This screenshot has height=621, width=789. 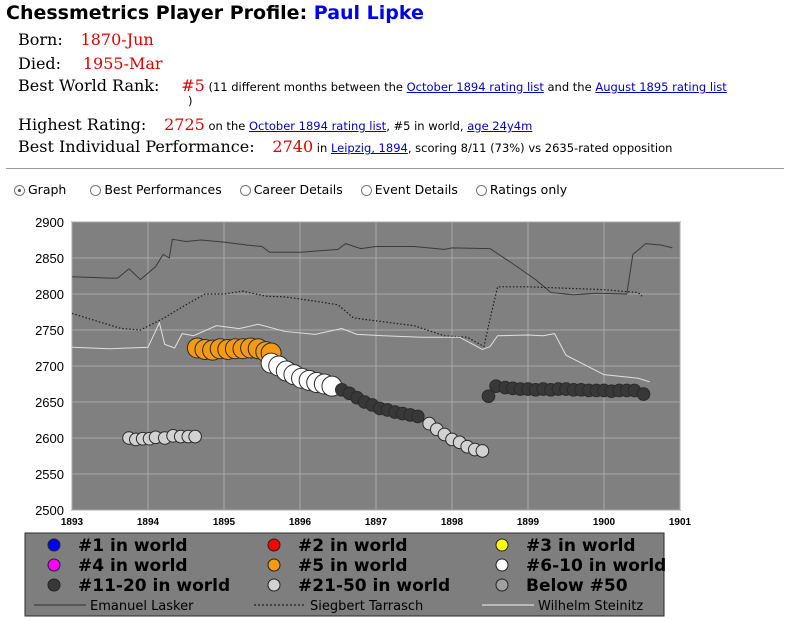 I want to click on legend-label: #1 in world, so click(x=133, y=546).